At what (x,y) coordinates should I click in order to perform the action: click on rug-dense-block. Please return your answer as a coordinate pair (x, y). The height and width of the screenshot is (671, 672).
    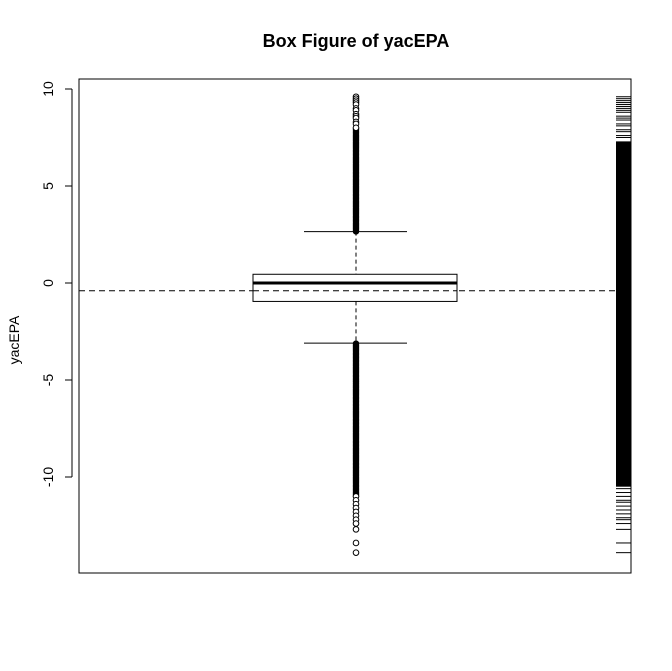
    Looking at the image, I should click on (623, 314).